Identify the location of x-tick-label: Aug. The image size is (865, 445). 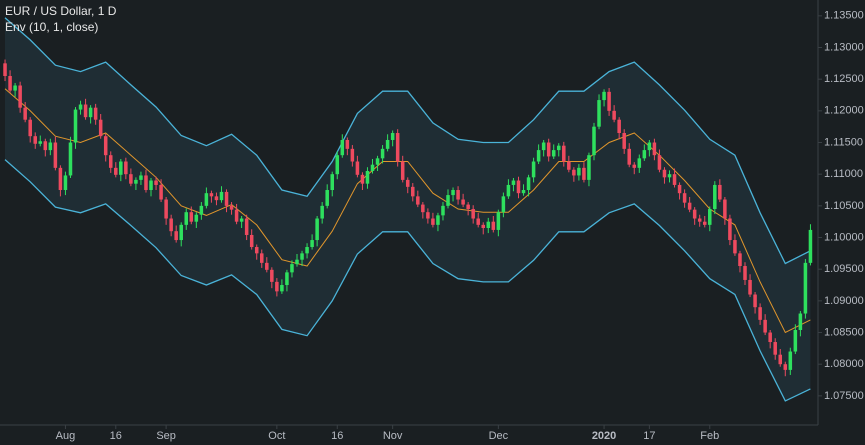
(66, 436).